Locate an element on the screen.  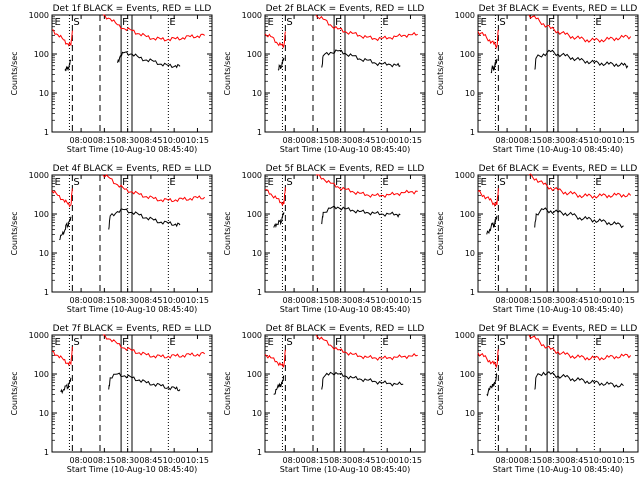
panel-title: Det 5f BLACK = Events, RED = LLD is located at coordinates (345, 169).